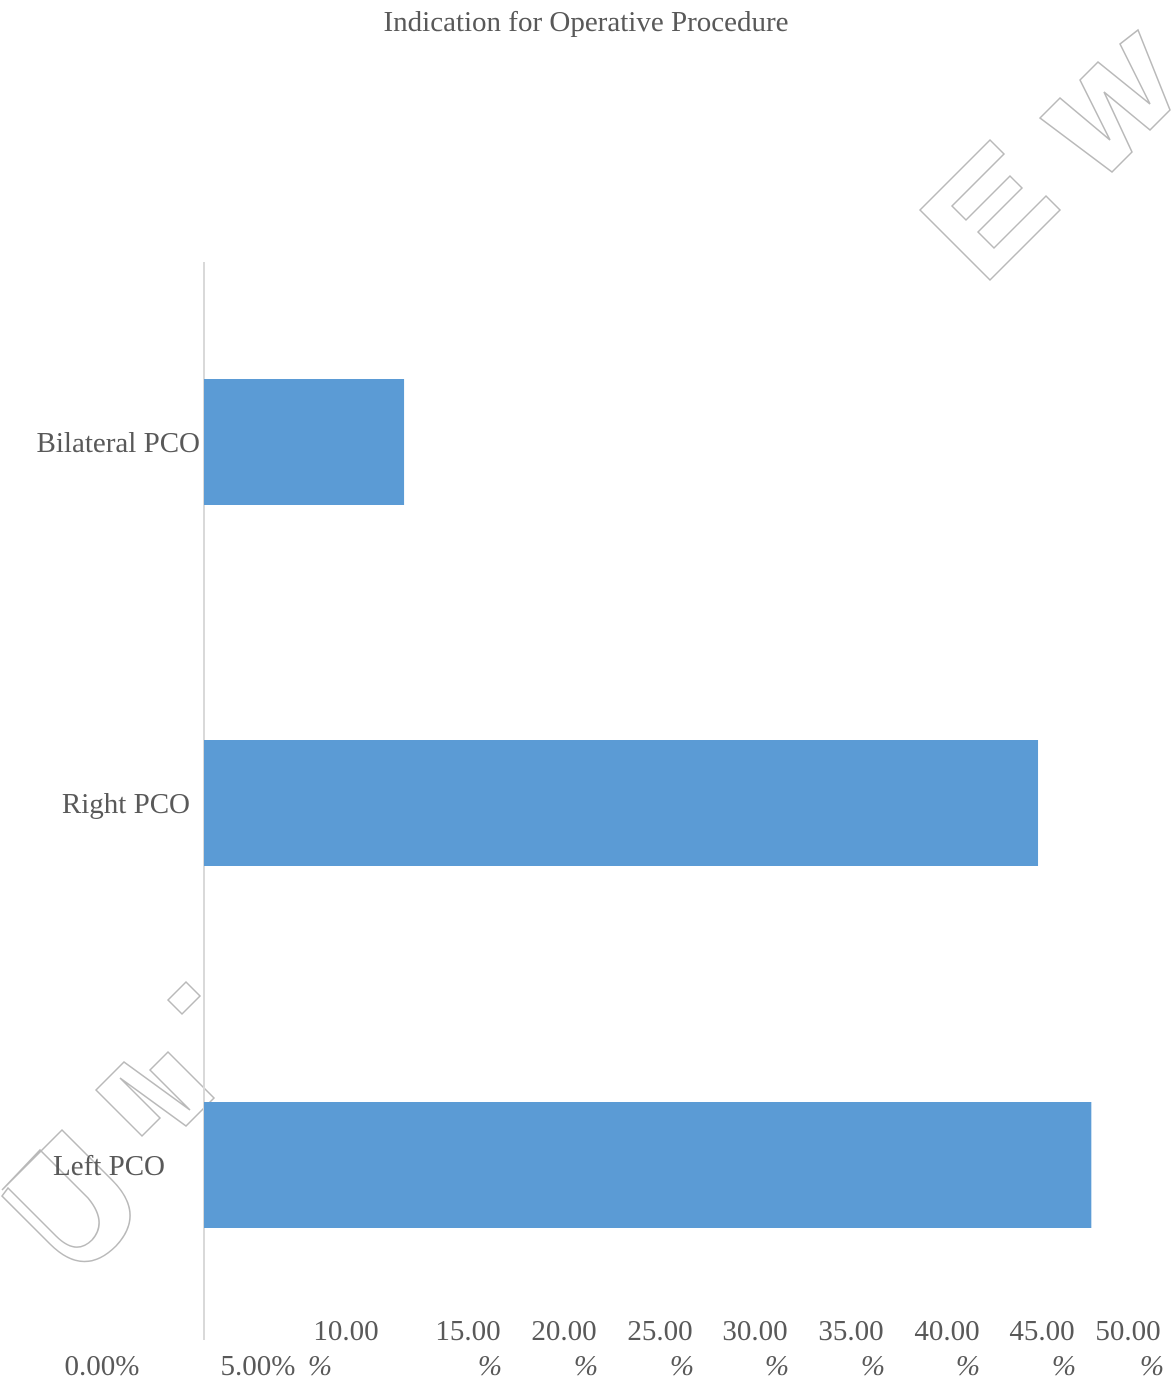  Describe the element at coordinates (155, 1094) in the screenshot. I see `watermark-letter-n` at that location.